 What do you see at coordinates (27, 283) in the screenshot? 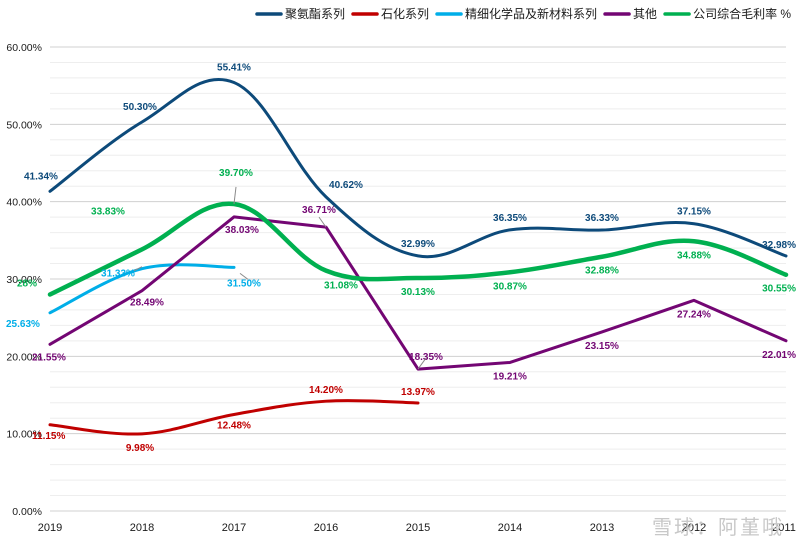
I see `data-label: 28%` at bounding box center [27, 283].